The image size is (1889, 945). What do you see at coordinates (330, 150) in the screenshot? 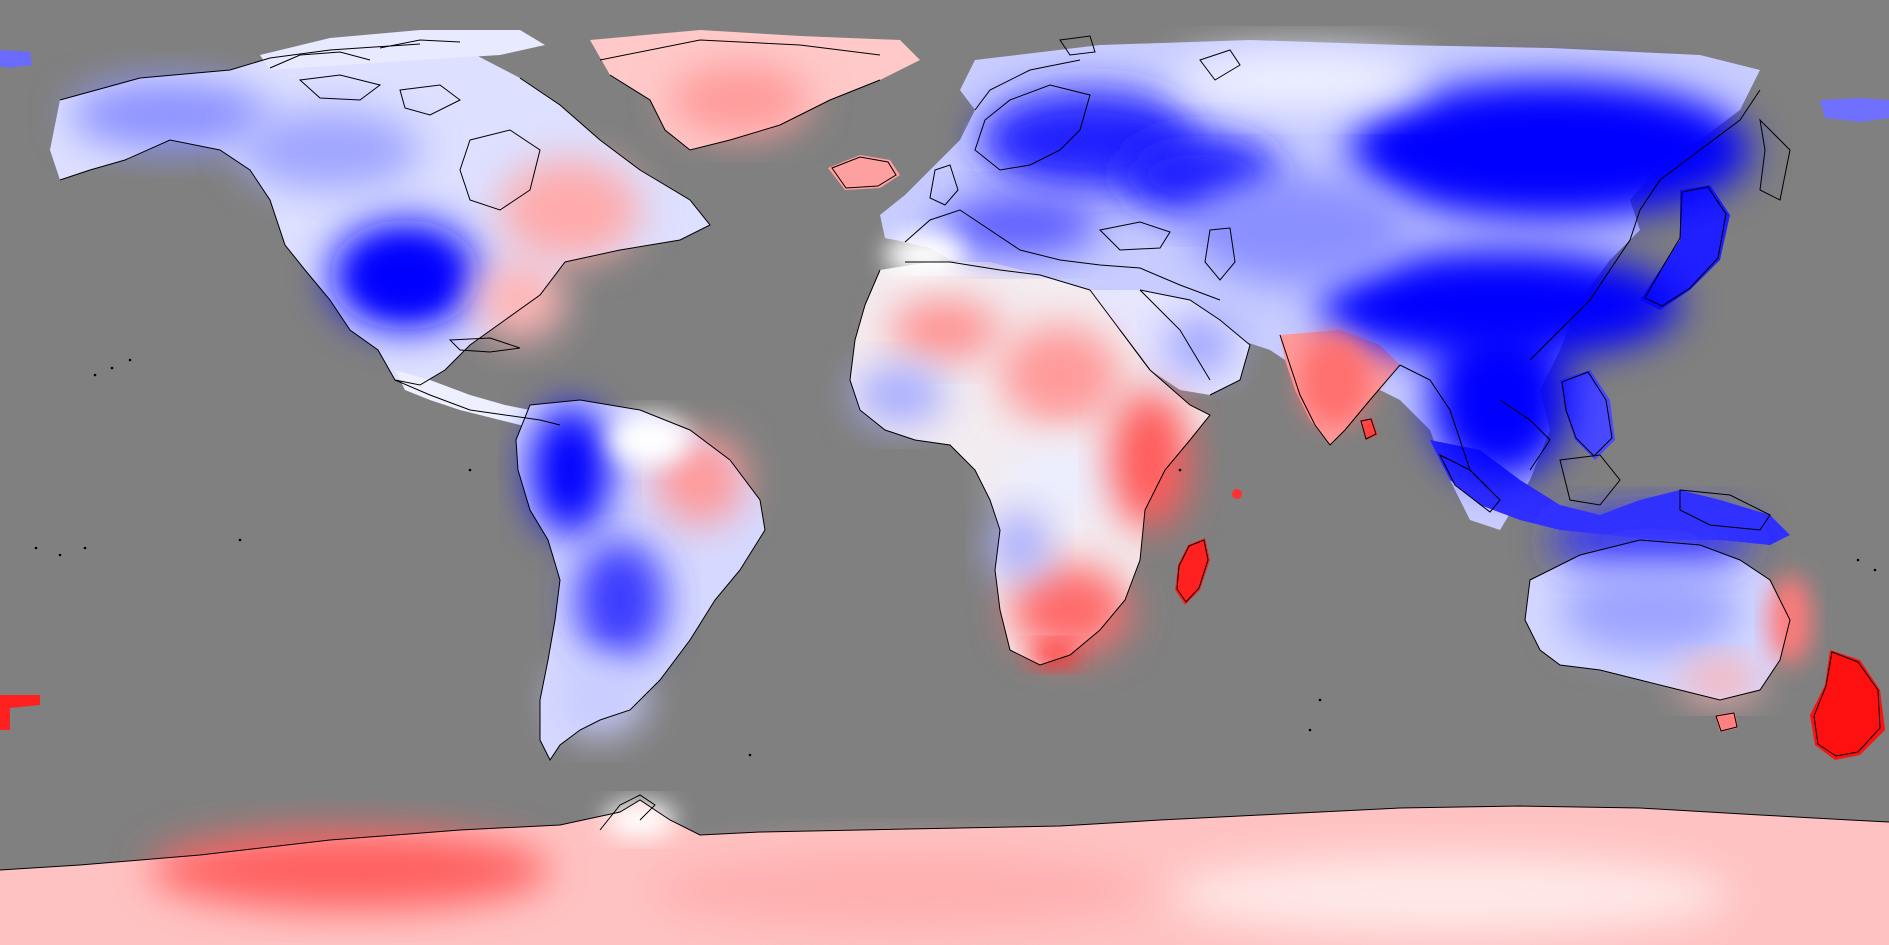
I see `blob-canada-north` at bounding box center [330, 150].